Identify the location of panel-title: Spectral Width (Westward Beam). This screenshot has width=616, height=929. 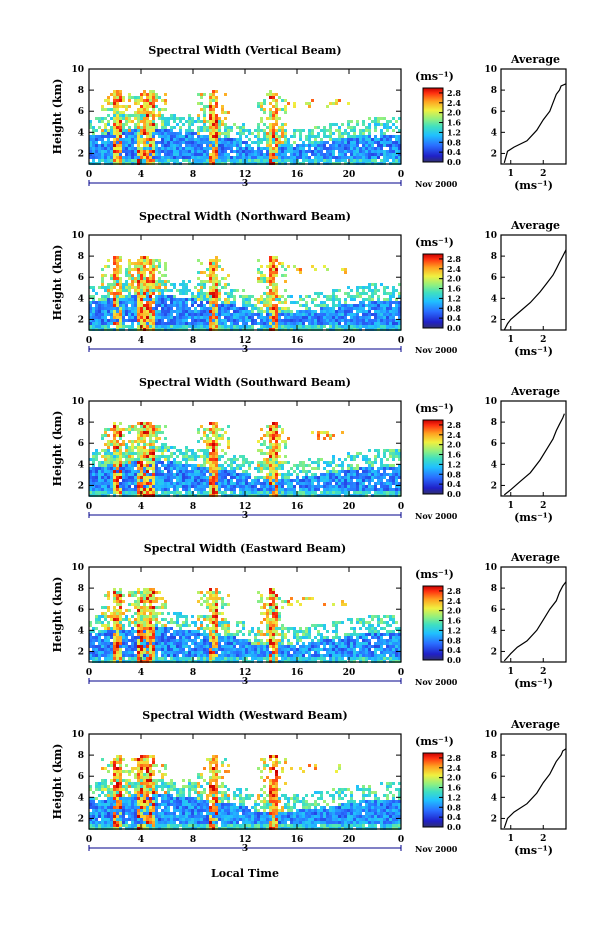
(244, 715).